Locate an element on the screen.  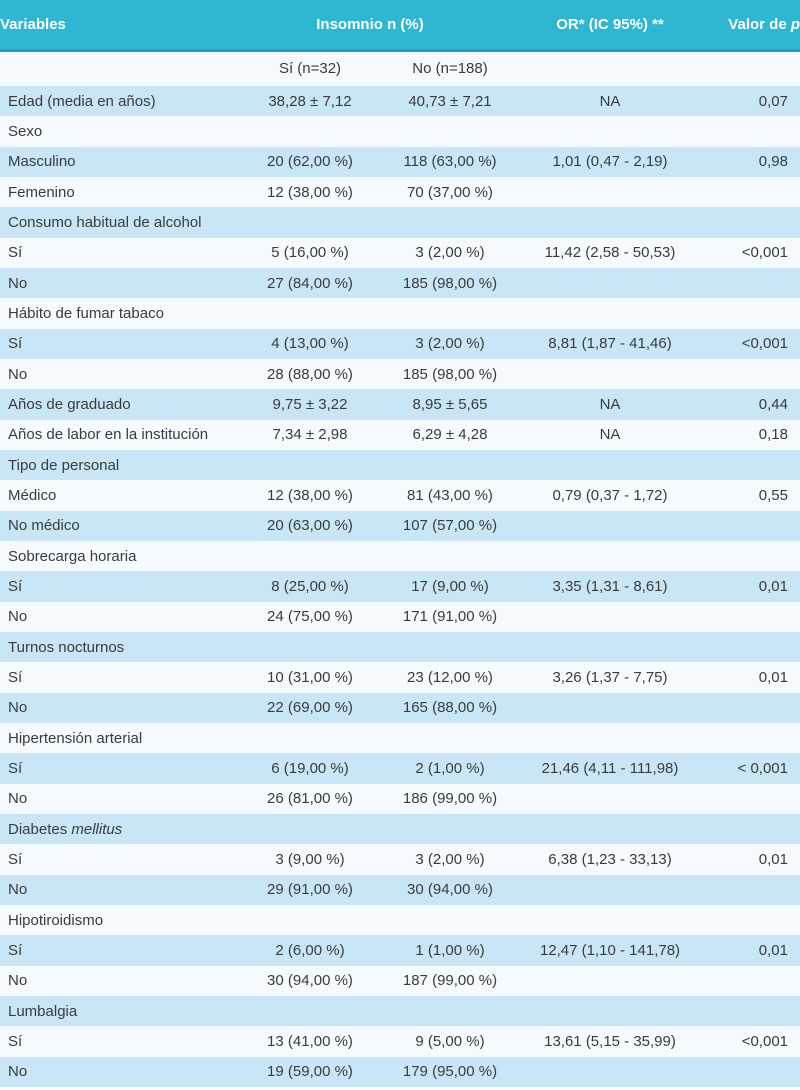
valor-p-prefix: Valor de is located at coordinates (759, 24).